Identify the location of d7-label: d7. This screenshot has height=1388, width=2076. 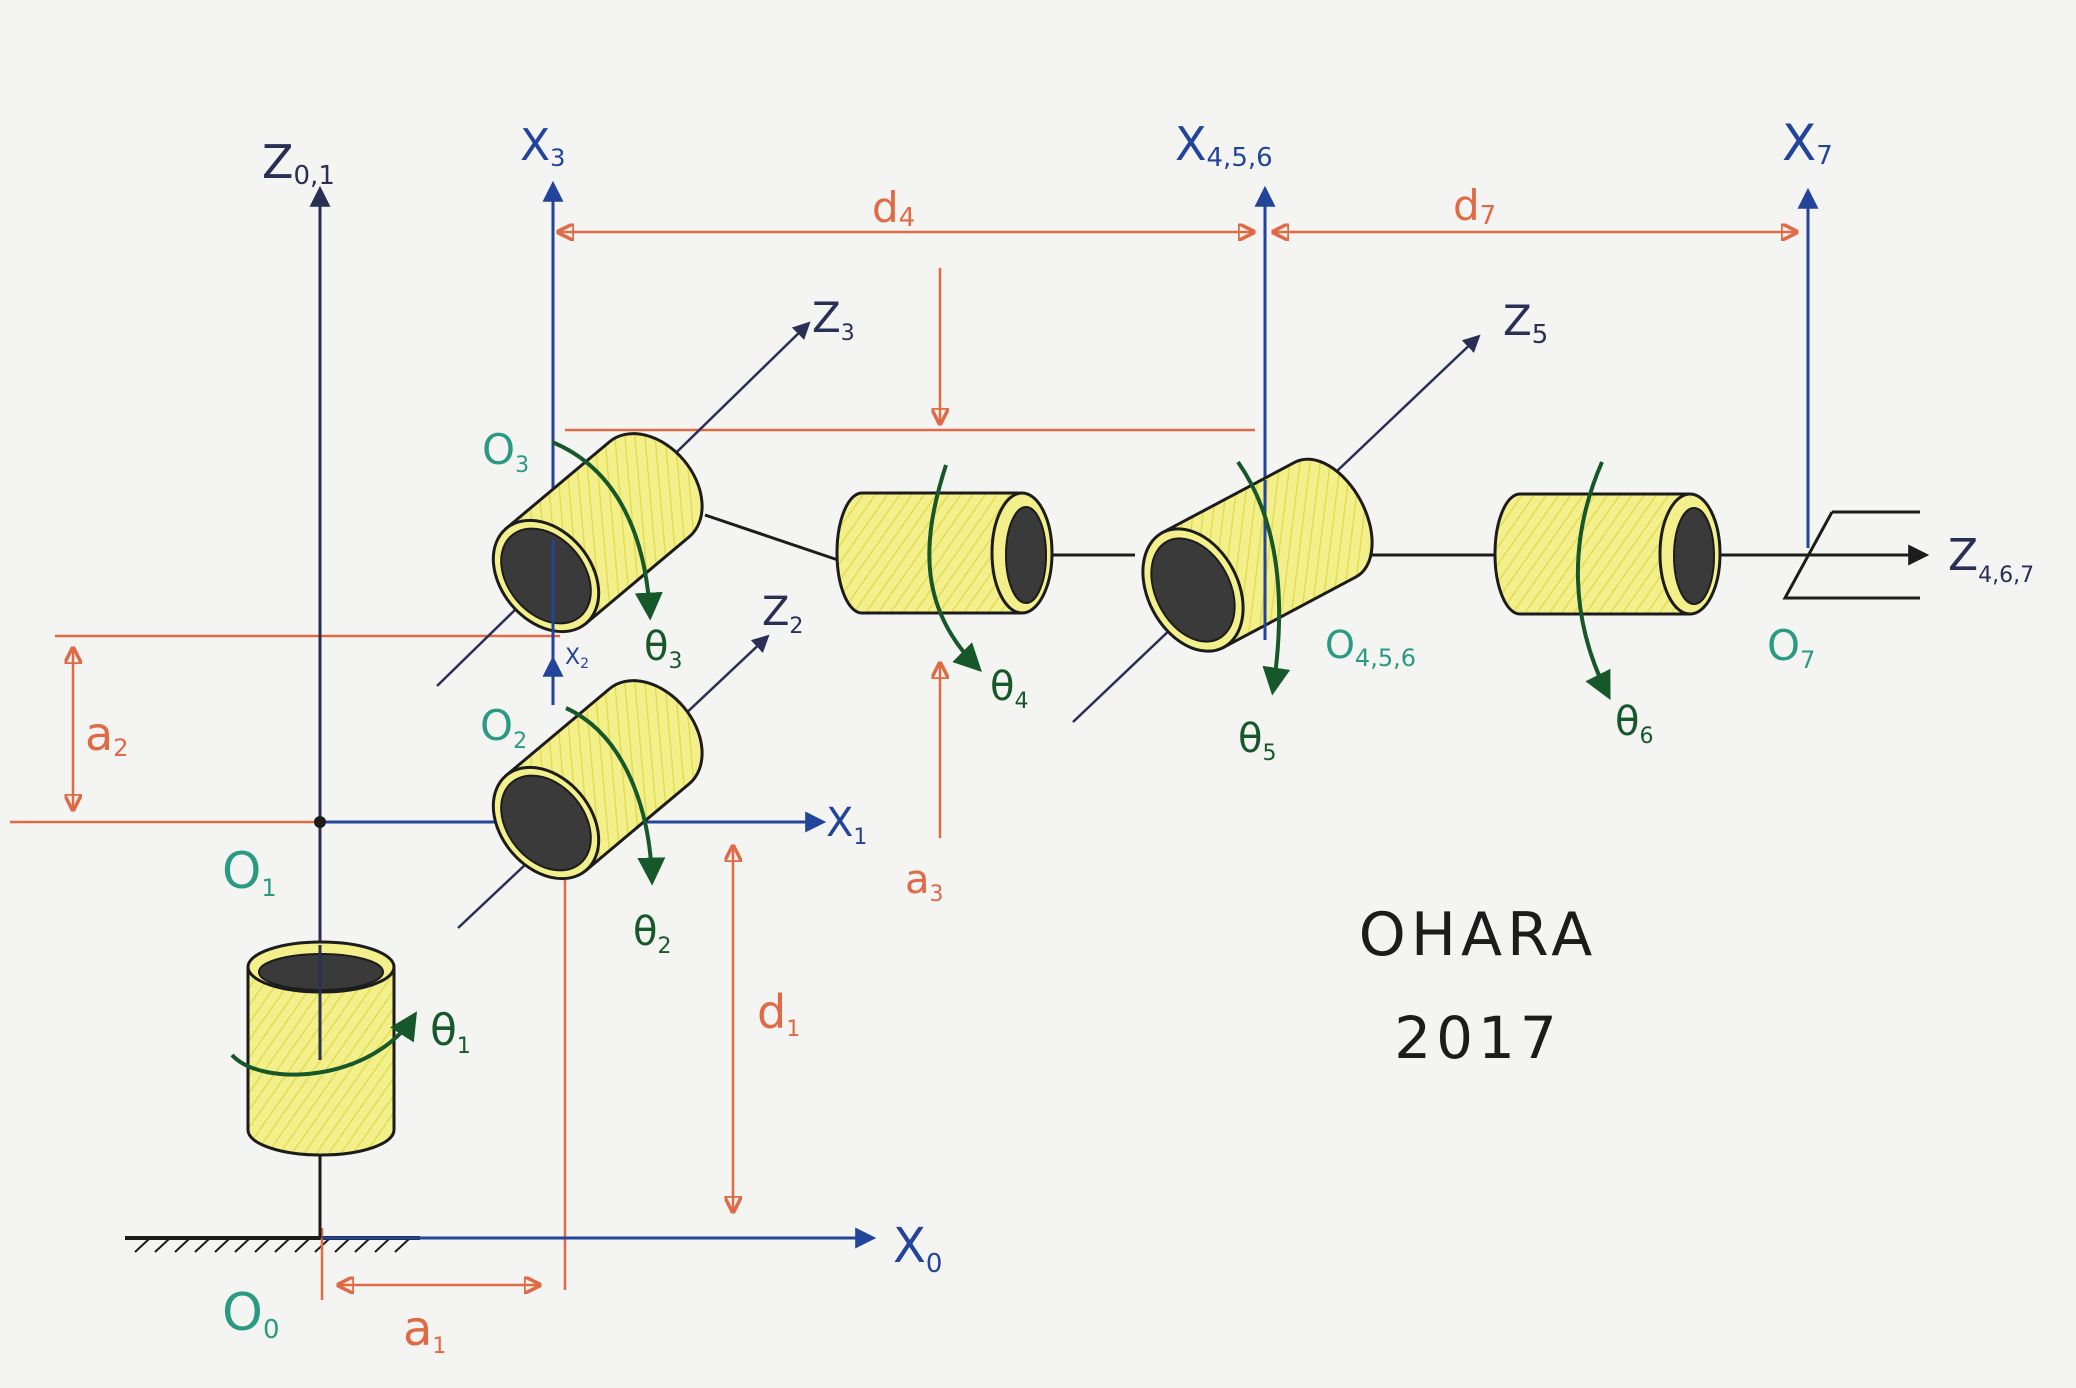
(1474, 206).